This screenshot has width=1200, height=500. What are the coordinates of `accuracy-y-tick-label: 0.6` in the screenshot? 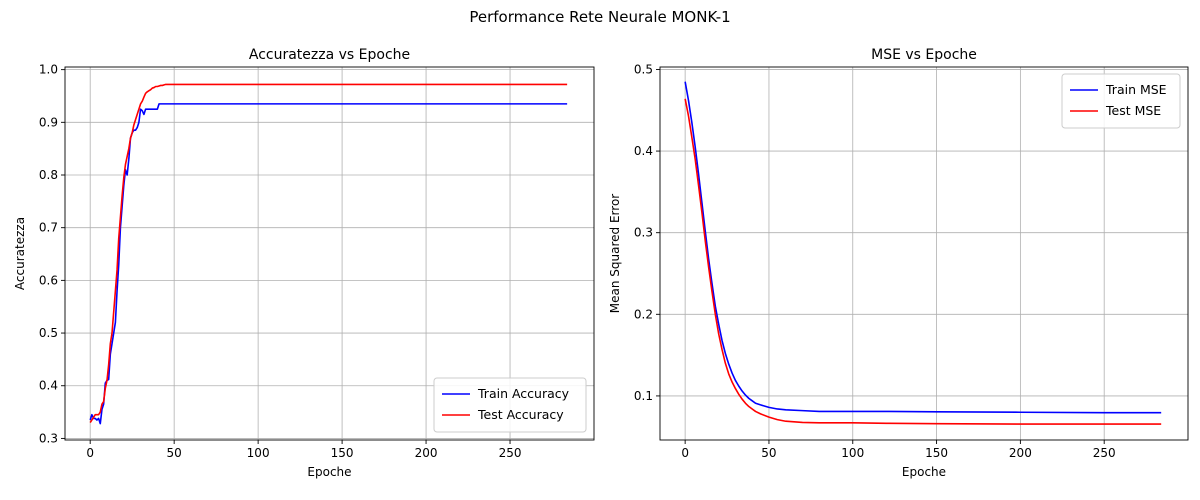 It's located at (48, 280).